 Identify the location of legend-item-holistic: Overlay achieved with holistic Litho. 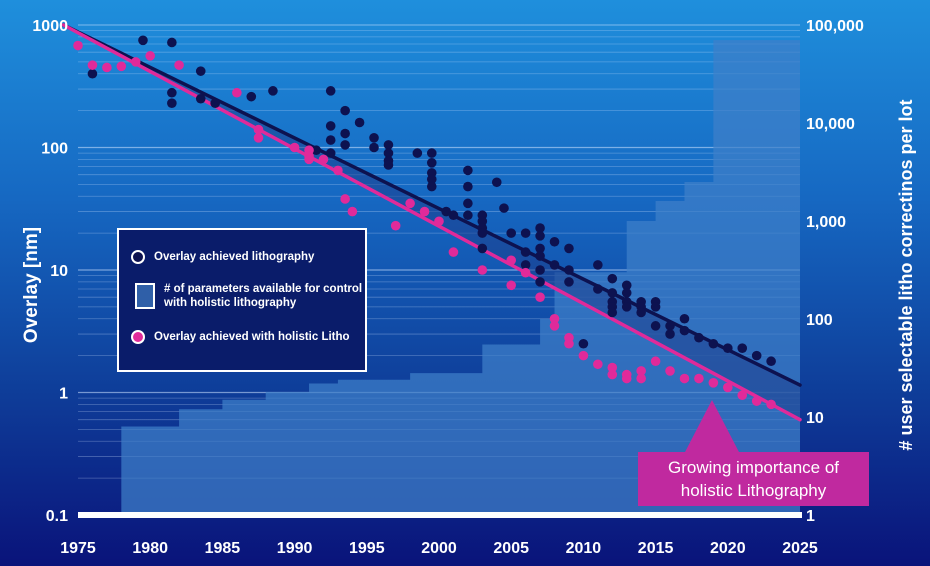
(247, 337).